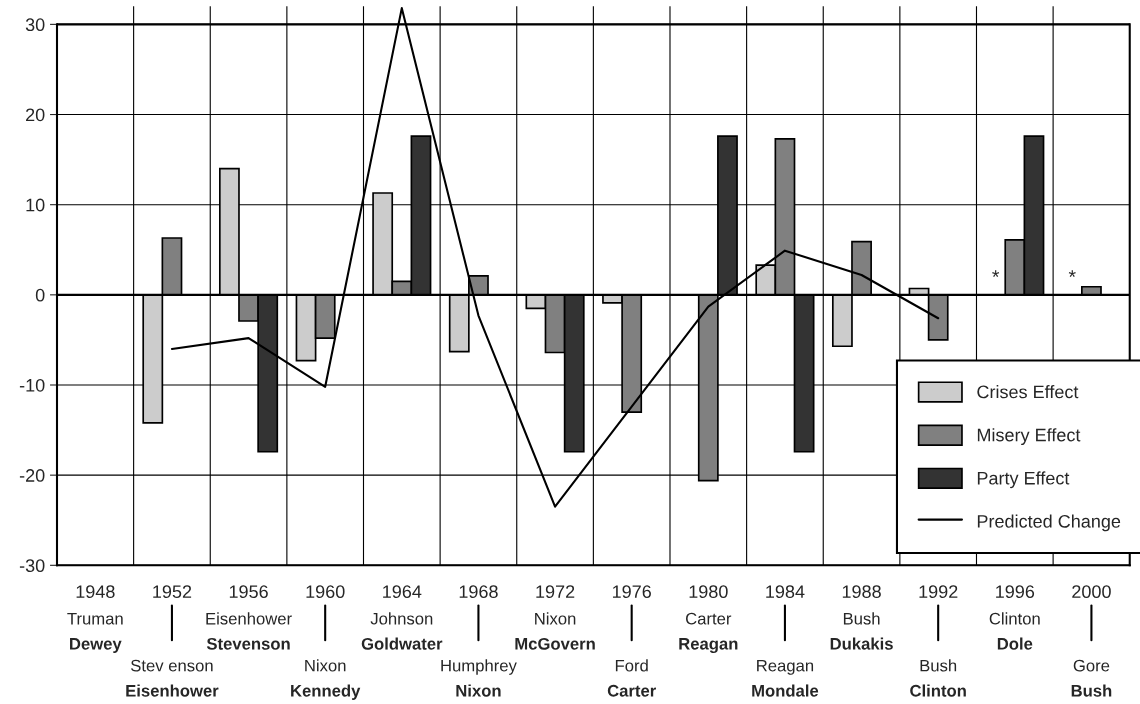 Image resolution: width=1140 pixels, height=704 pixels. Describe the element at coordinates (326, 692) in the screenshot. I see `text: Kennedy` at that location.